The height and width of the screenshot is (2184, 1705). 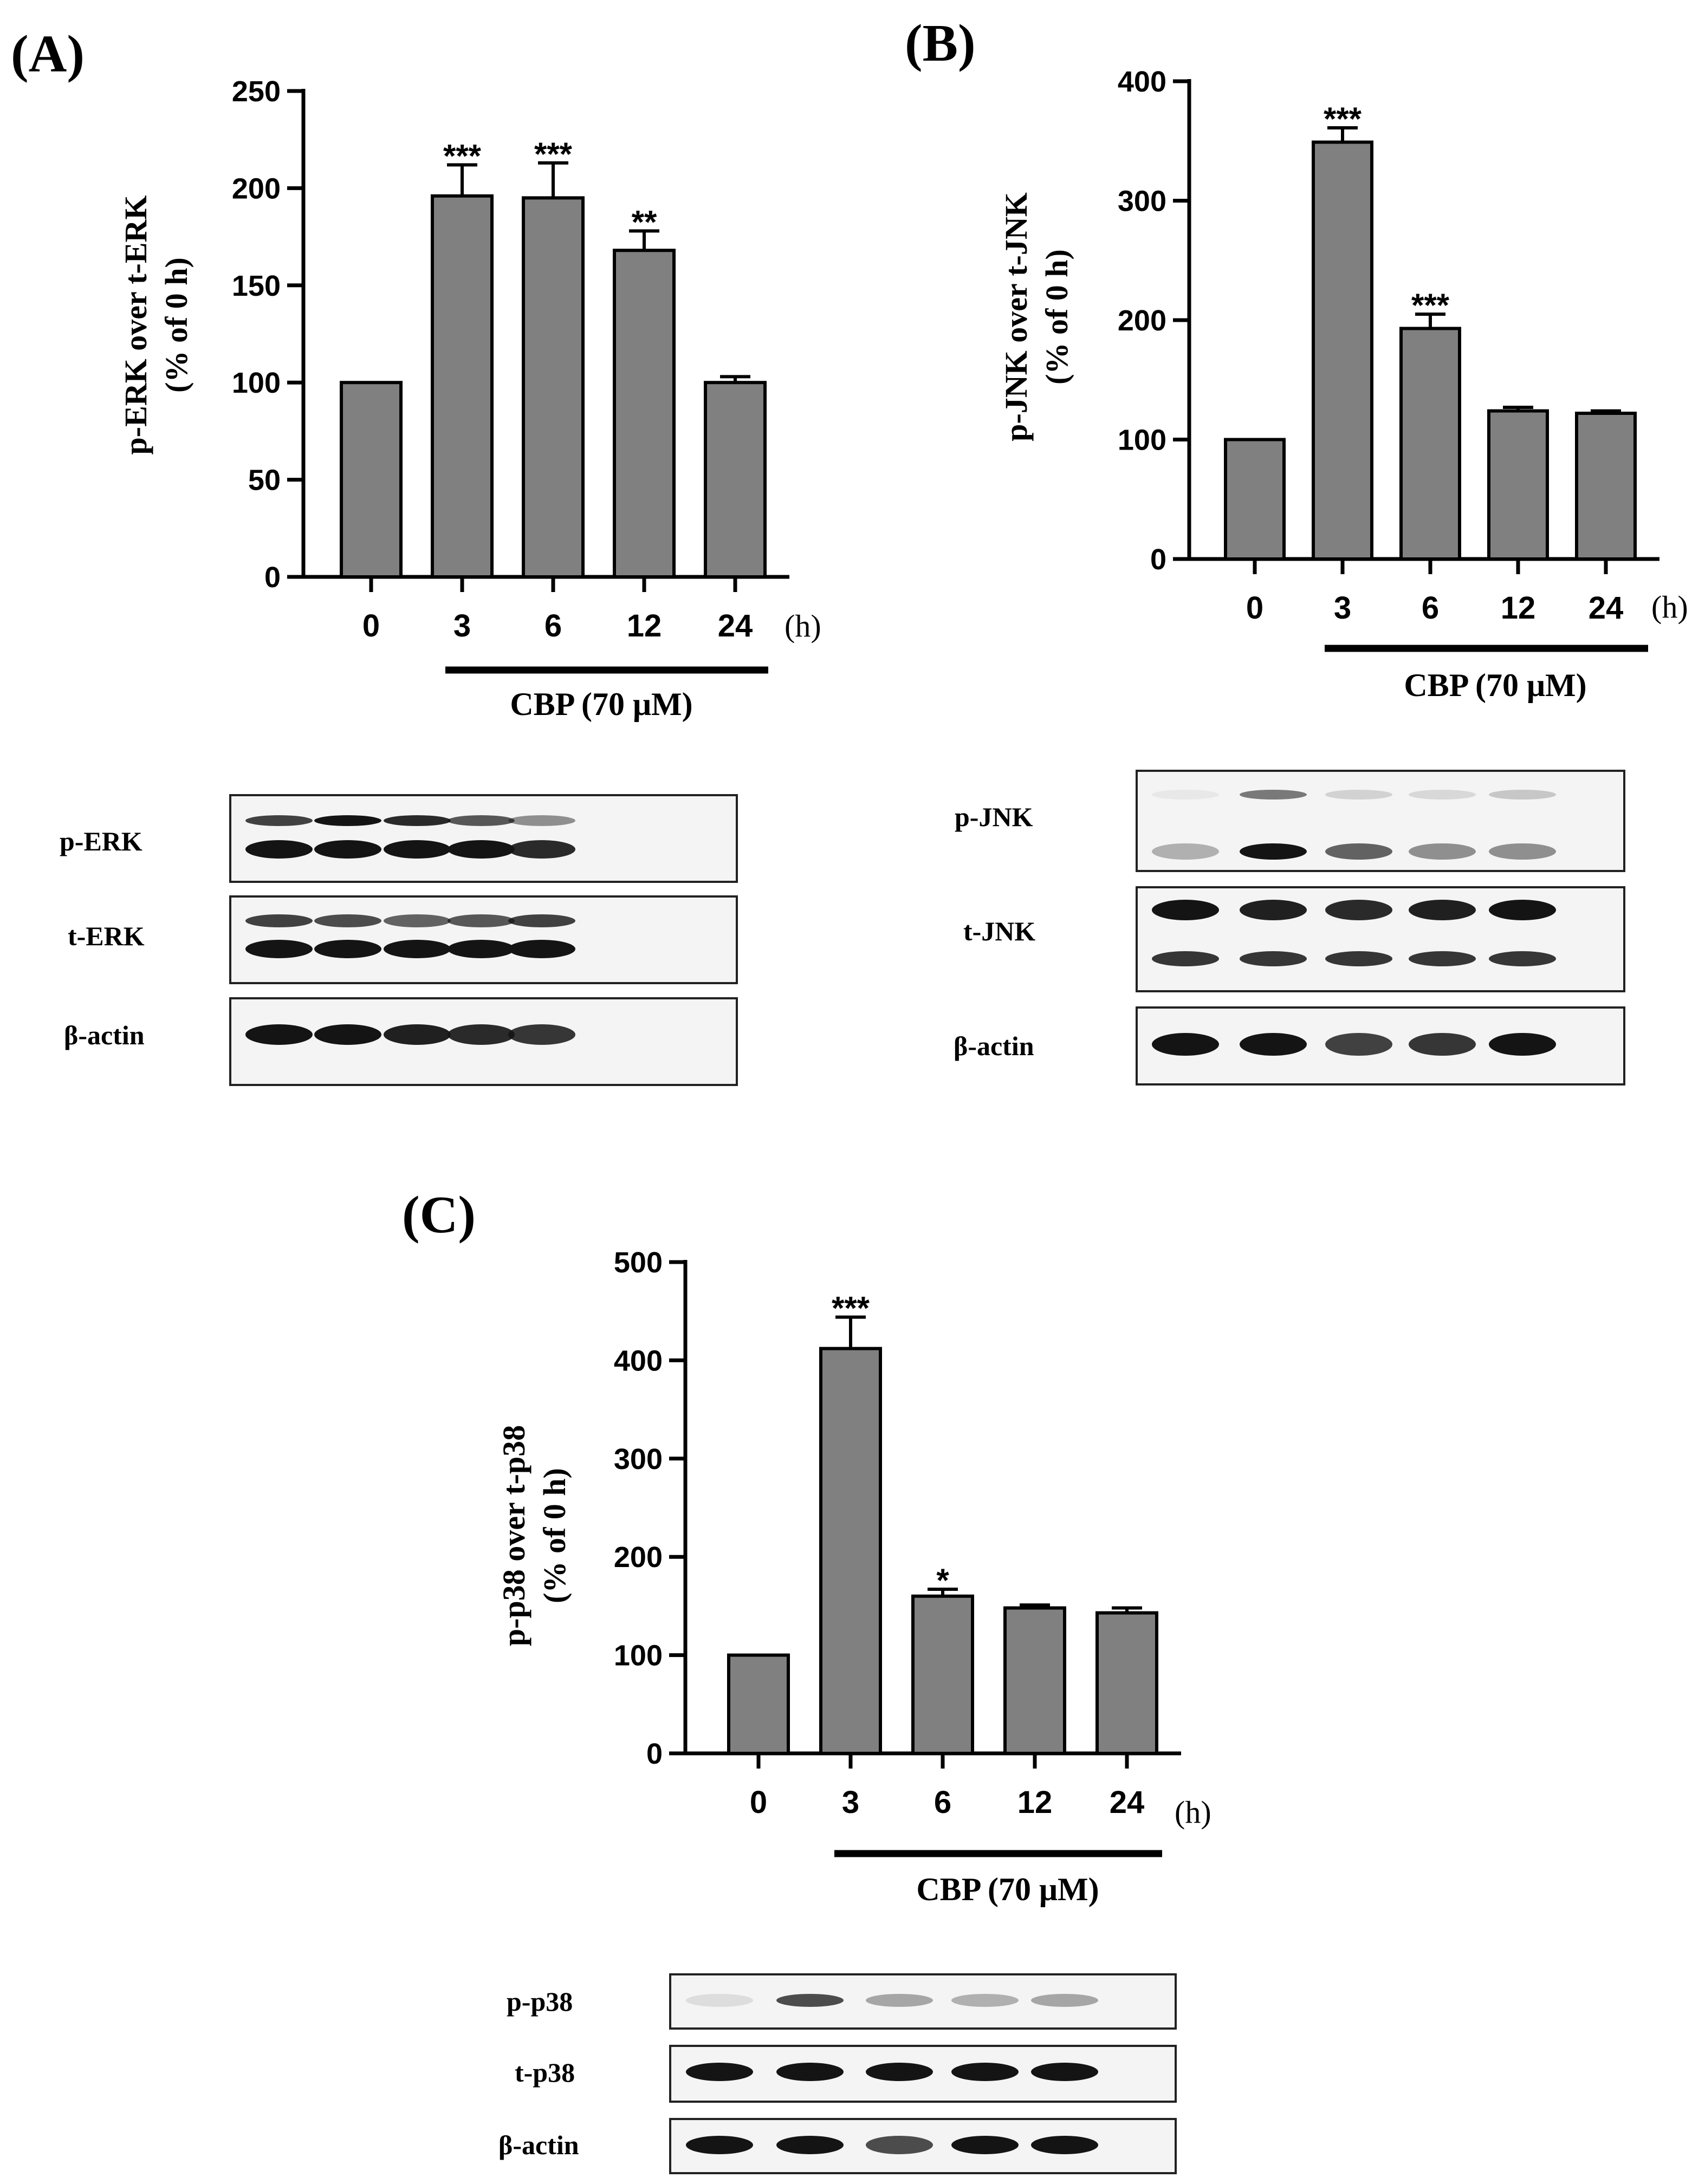 What do you see at coordinates (264, 480) in the screenshot?
I see `y-tick-label-a-1: 50` at bounding box center [264, 480].